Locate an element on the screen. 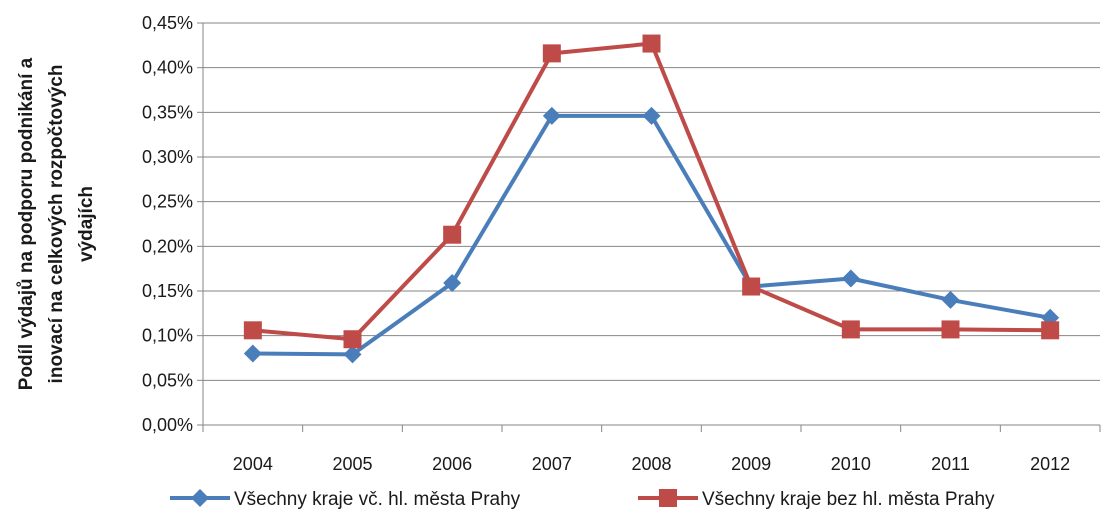 This screenshot has height=513, width=1108. x-tick-label: 2012 is located at coordinates (1050, 464).